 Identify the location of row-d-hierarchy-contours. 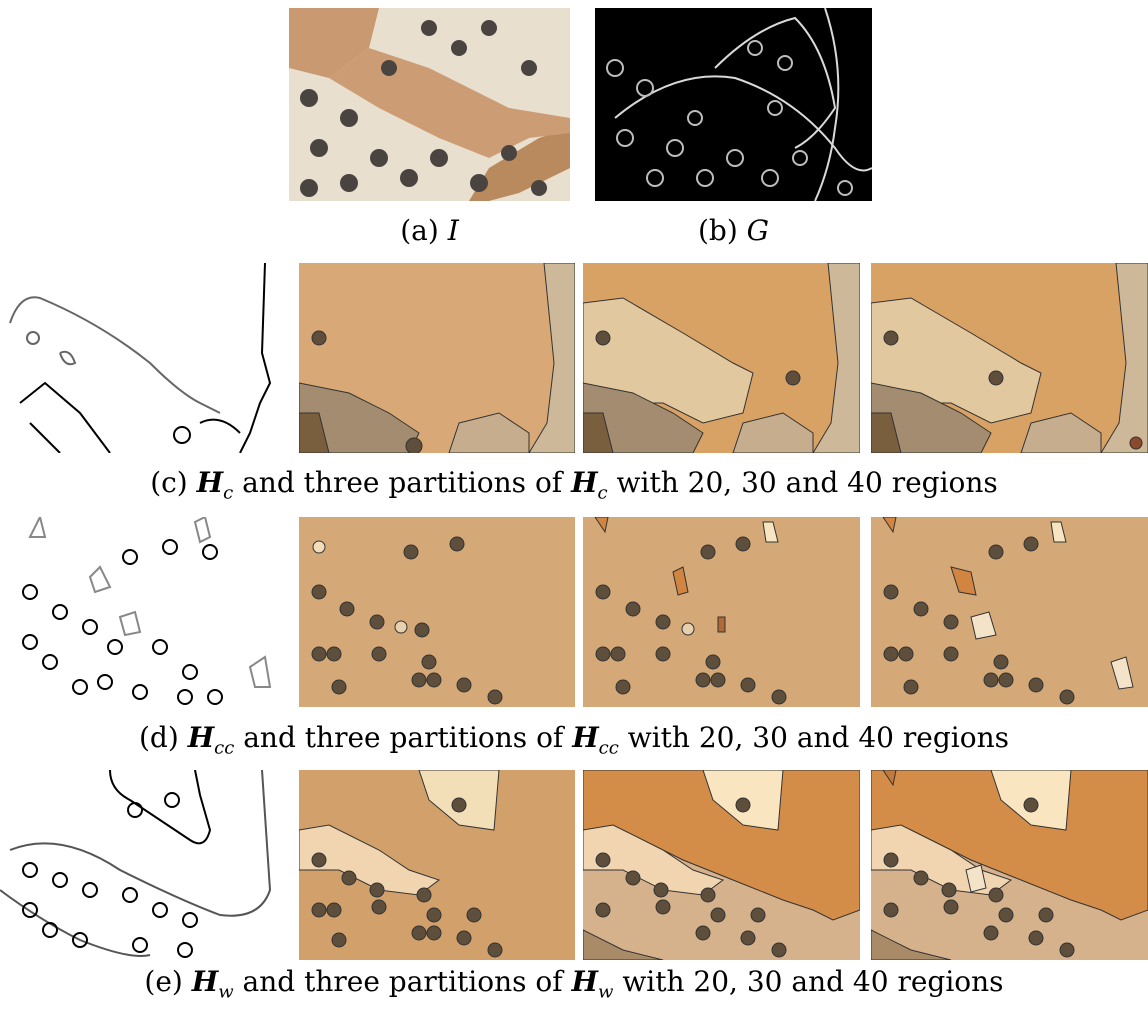
(145, 612).